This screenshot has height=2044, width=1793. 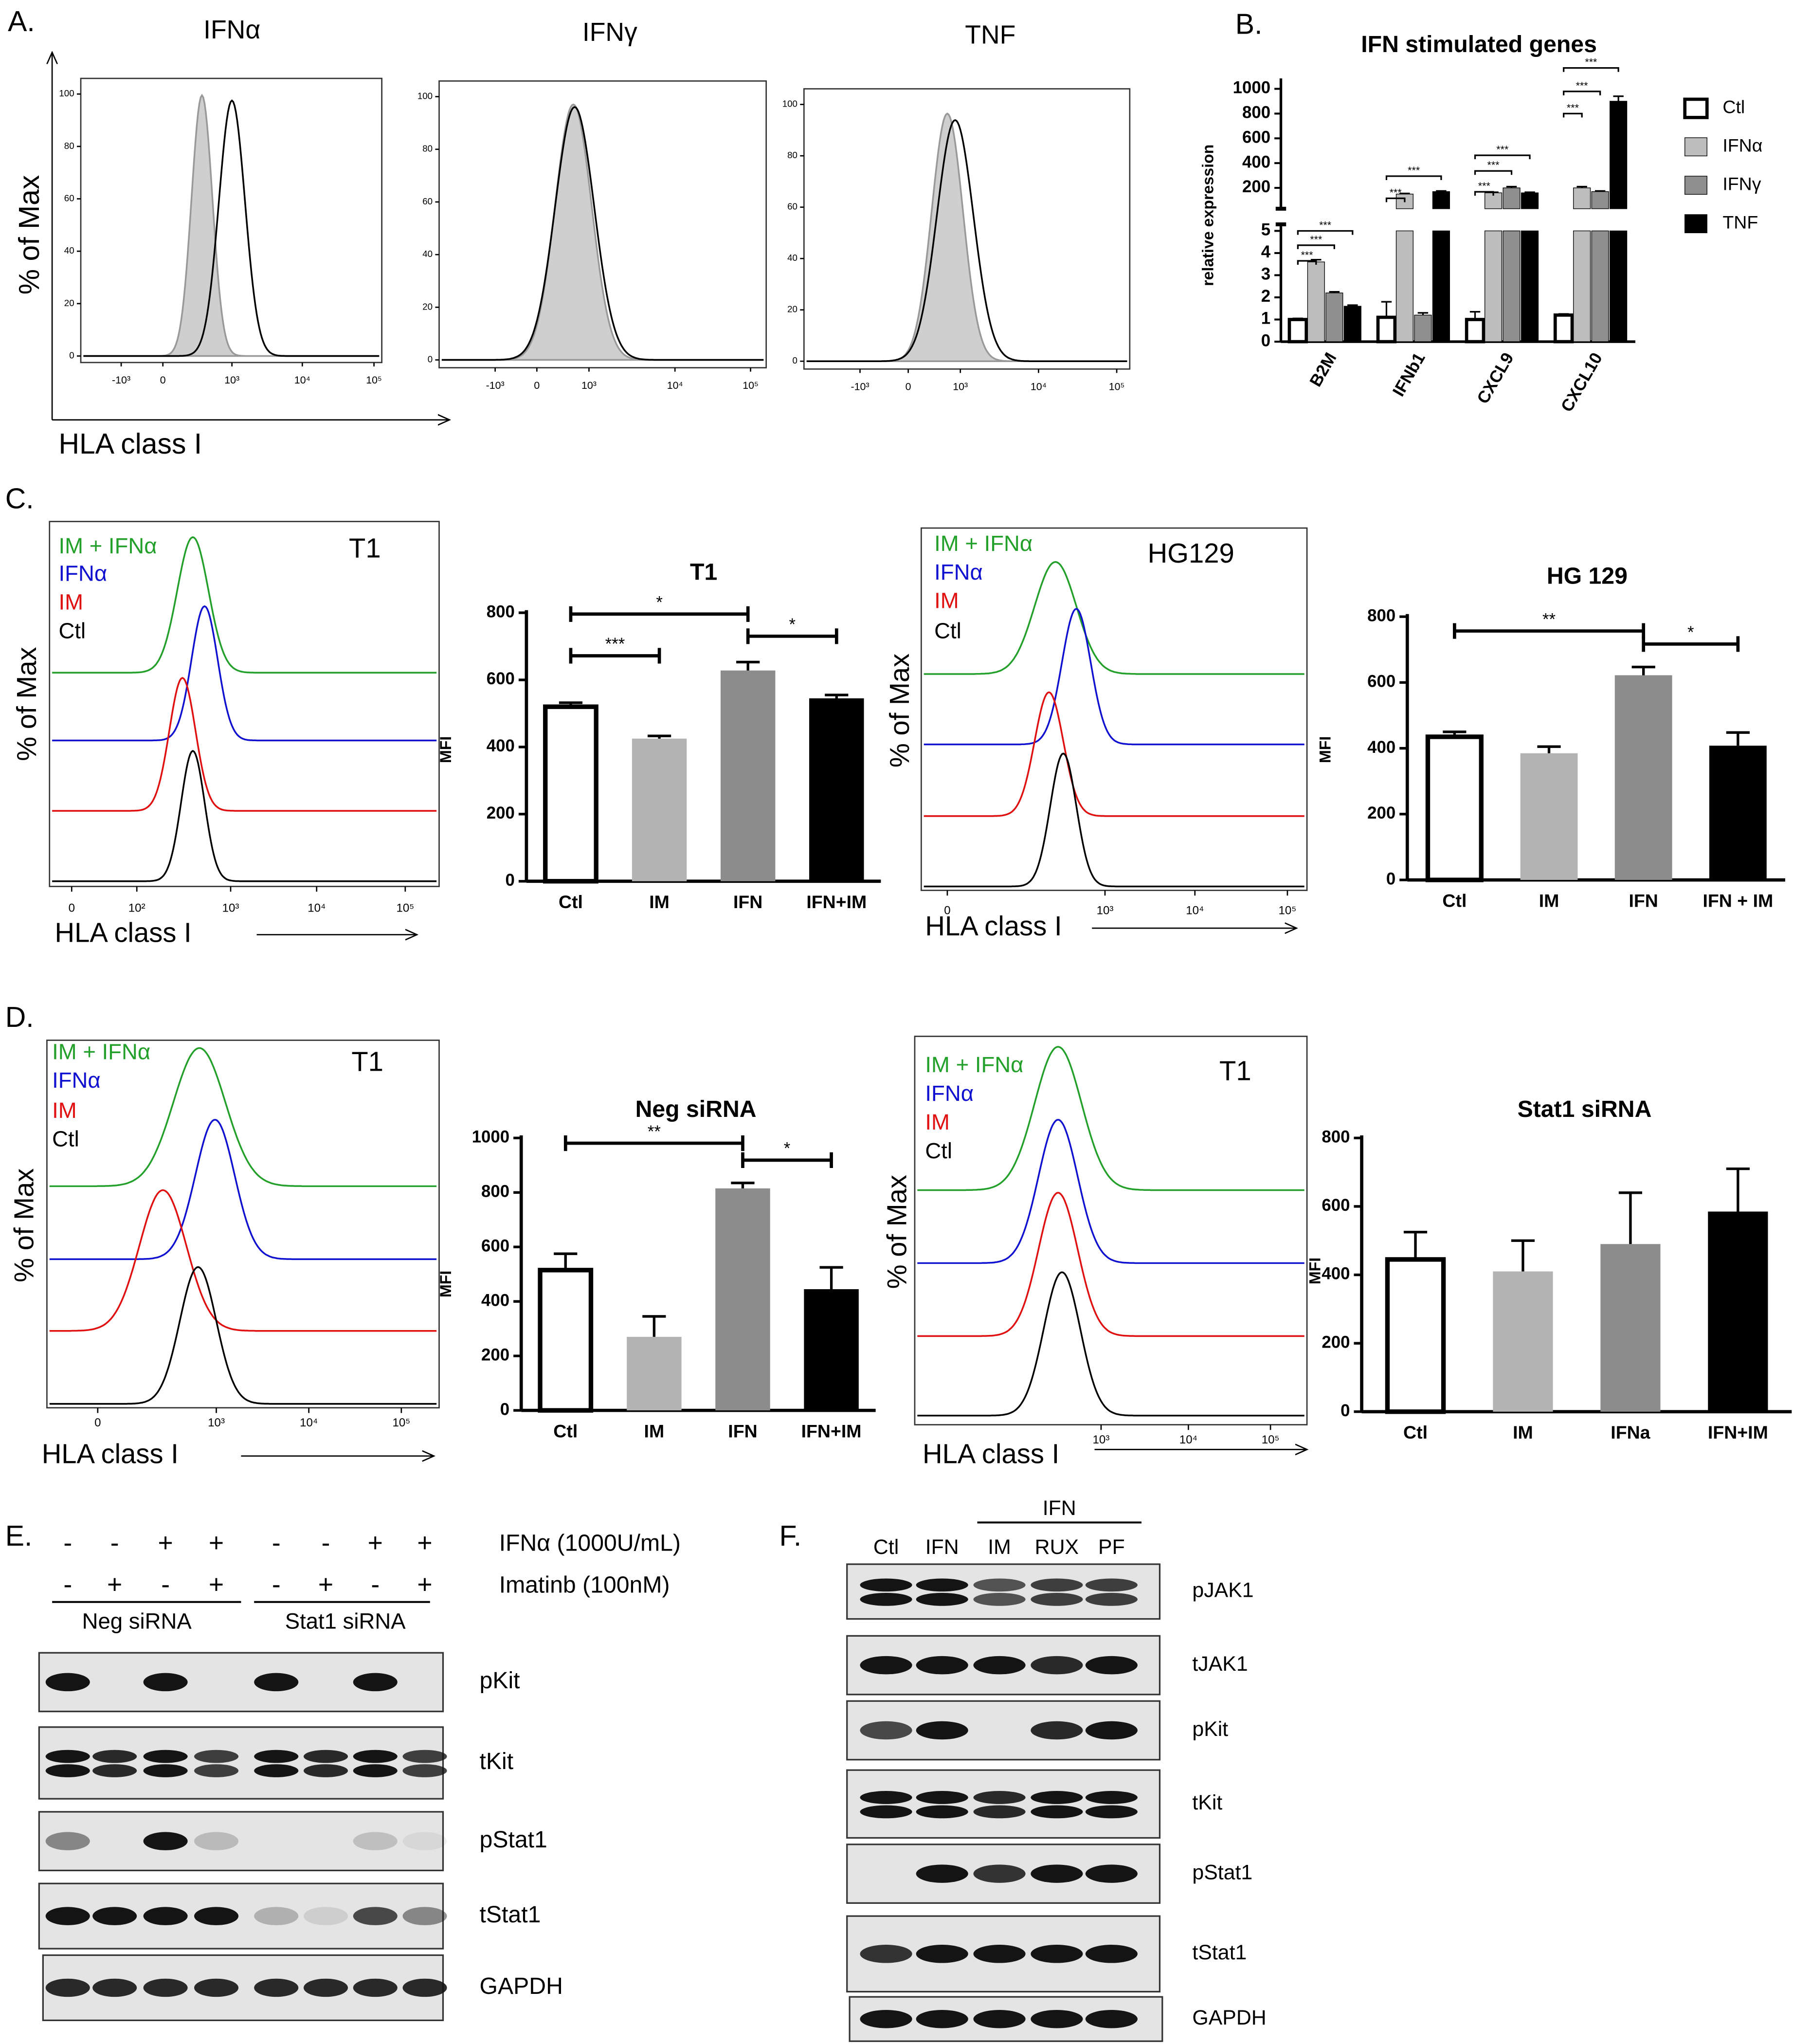 What do you see at coordinates (72, 631) in the screenshot?
I see `legend-entry: Ctl` at bounding box center [72, 631].